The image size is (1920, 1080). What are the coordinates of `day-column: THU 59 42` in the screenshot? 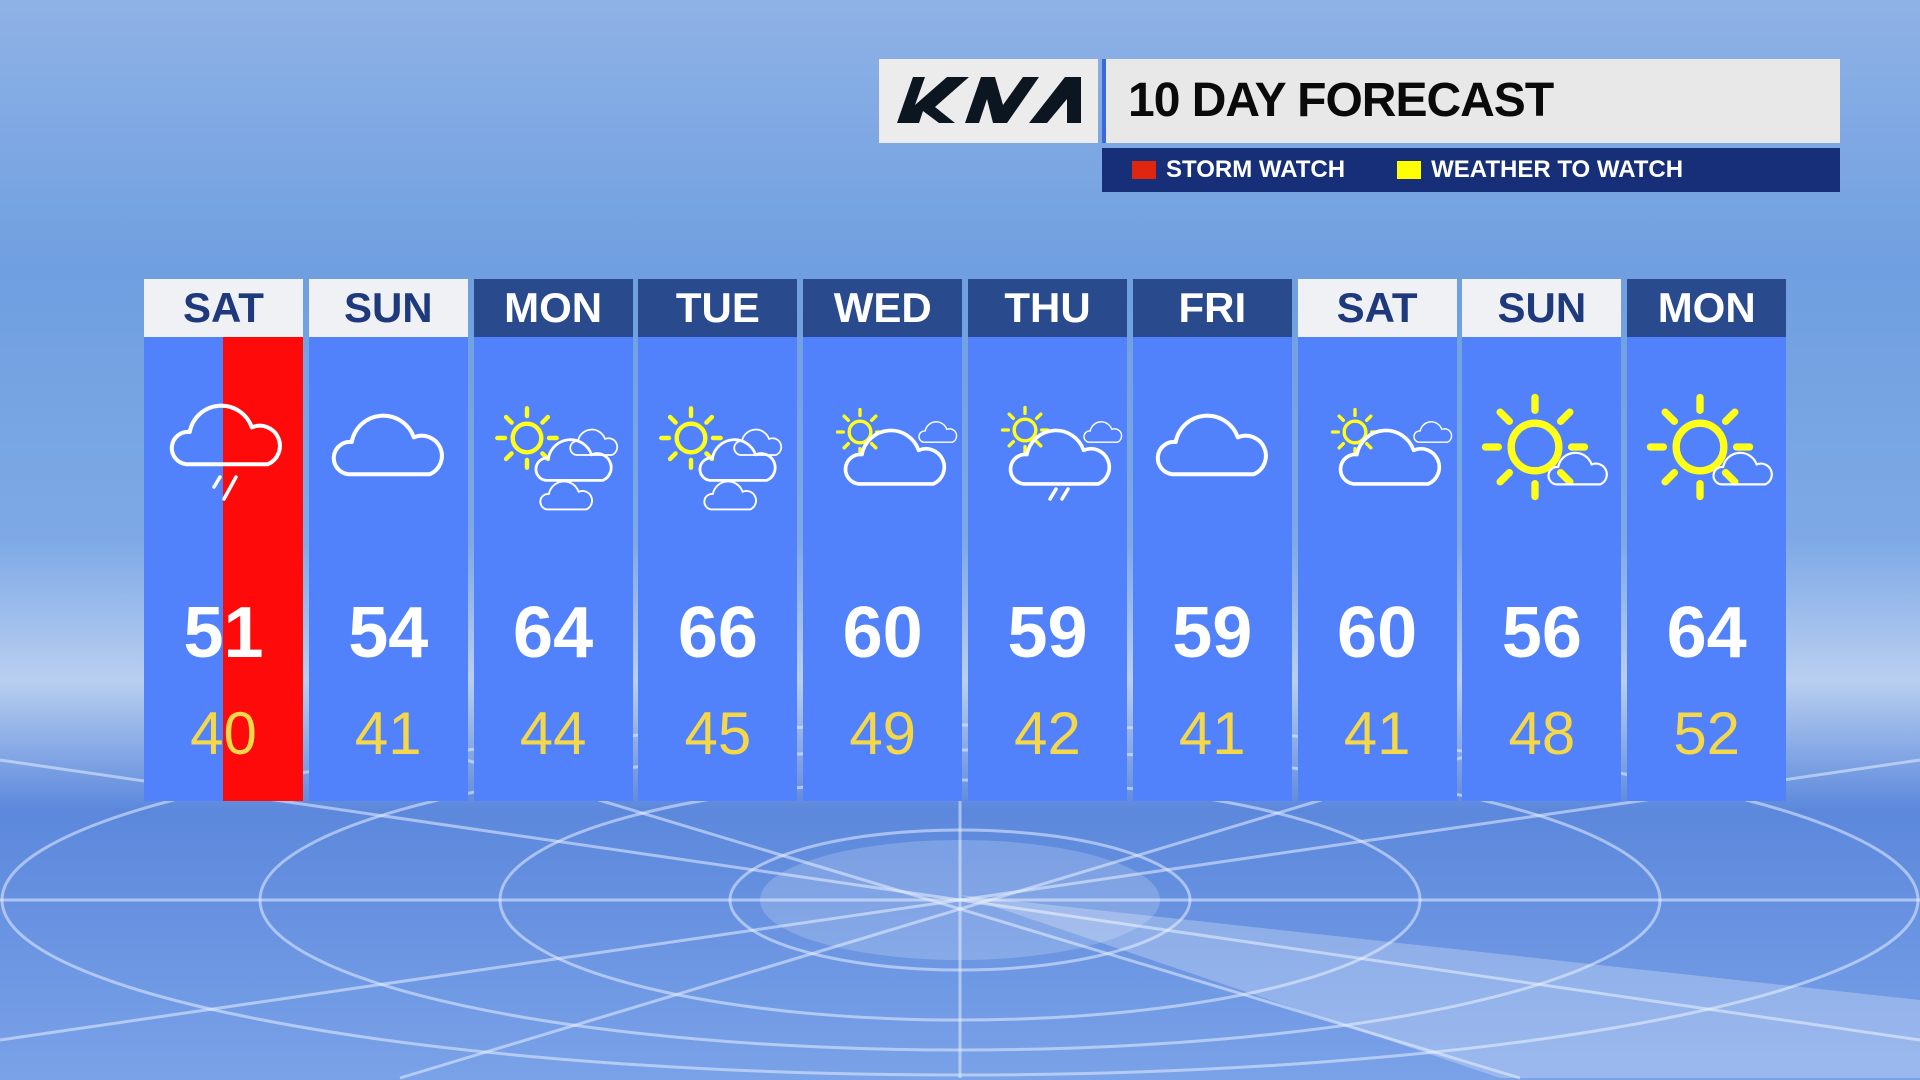 It's located at (1047, 540).